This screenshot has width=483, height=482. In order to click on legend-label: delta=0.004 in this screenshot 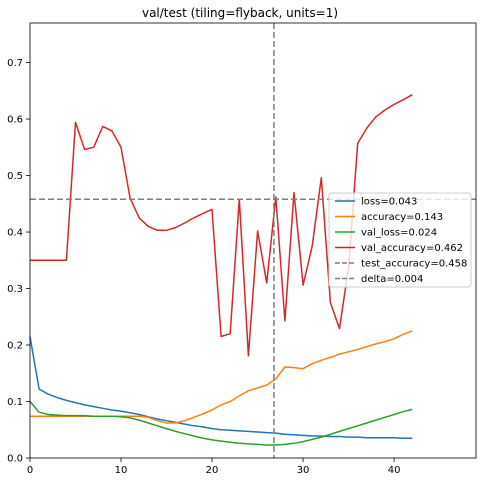, I will do `click(392, 279)`.